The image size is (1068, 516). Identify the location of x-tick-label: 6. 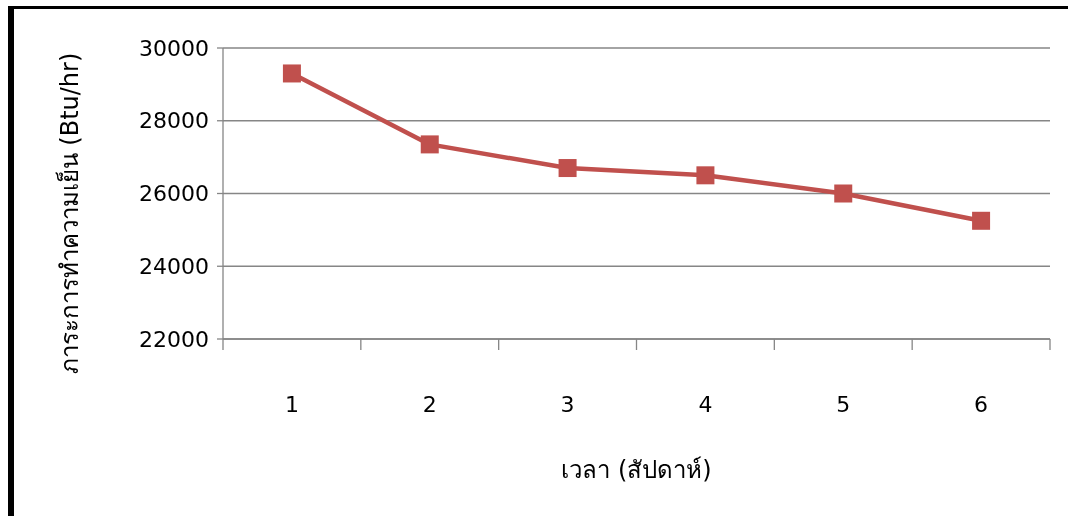
(981, 404).